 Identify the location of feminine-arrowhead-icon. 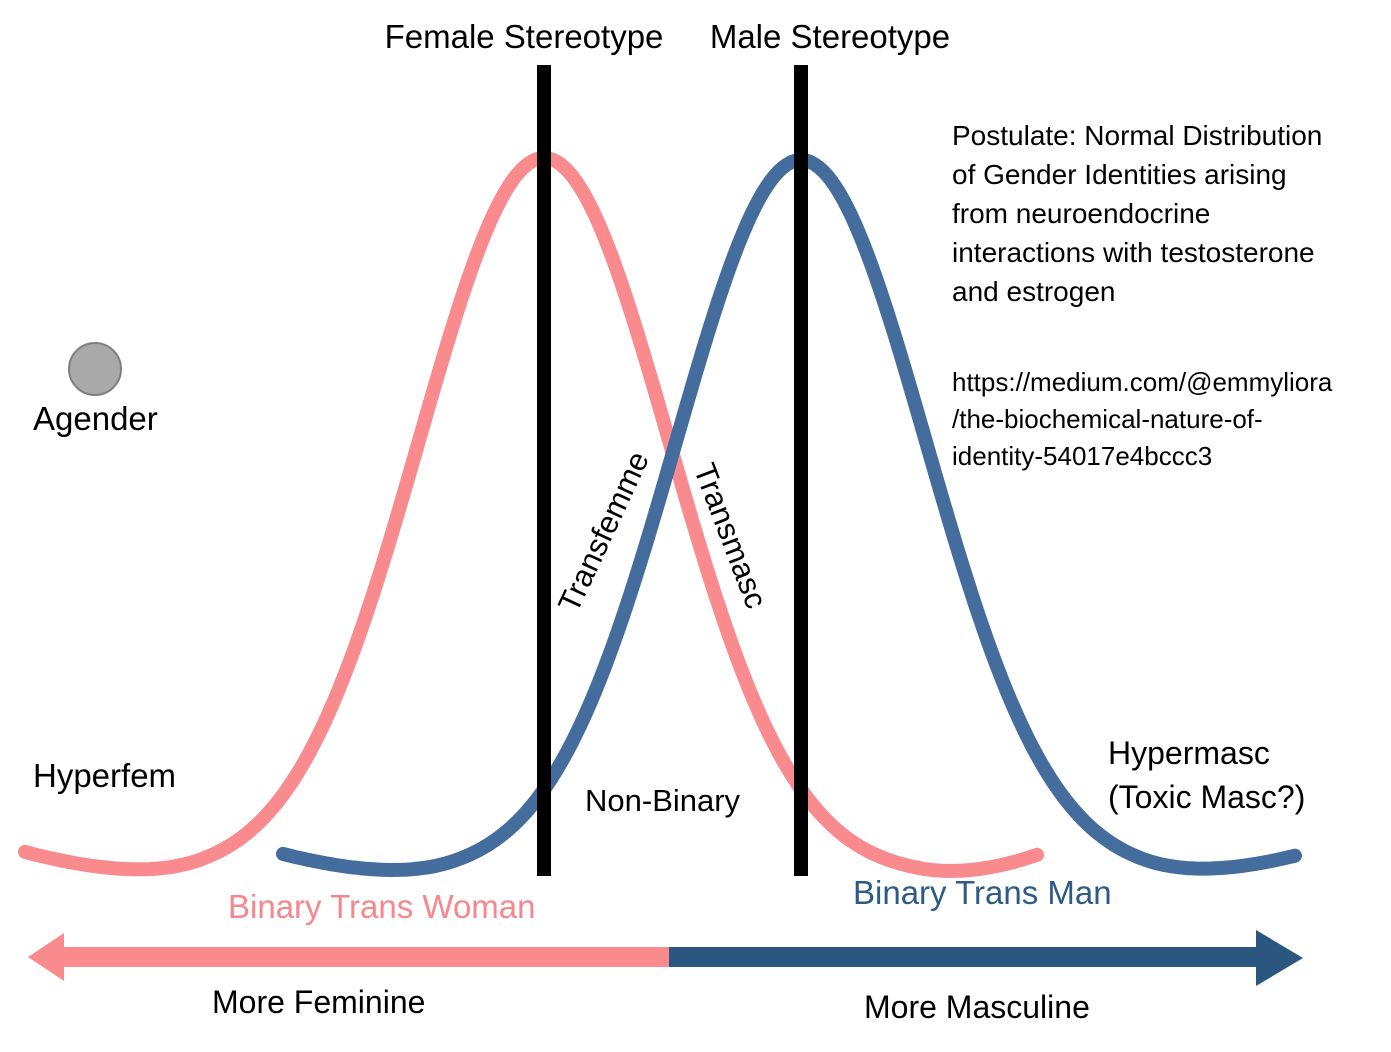
(46, 957).